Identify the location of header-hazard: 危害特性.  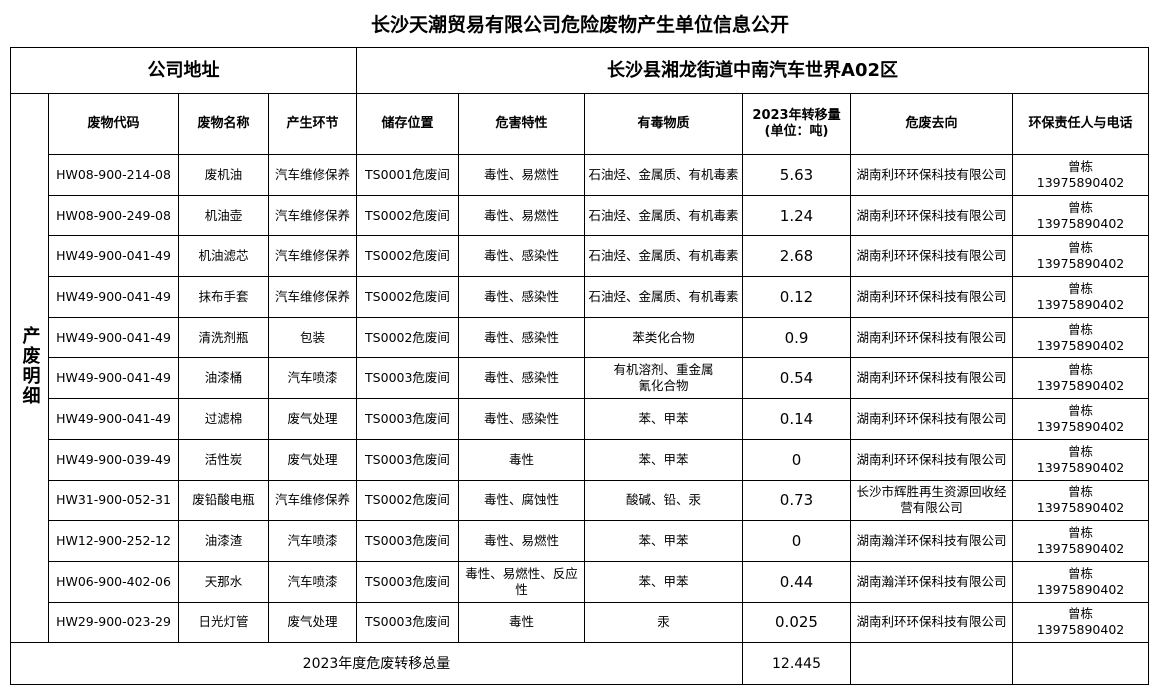
(521, 124).